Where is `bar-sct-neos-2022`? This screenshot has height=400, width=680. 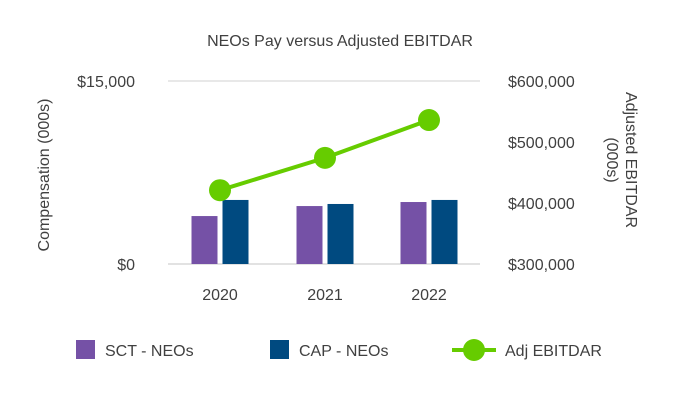
bar-sct-neos-2022 is located at coordinates (413, 233).